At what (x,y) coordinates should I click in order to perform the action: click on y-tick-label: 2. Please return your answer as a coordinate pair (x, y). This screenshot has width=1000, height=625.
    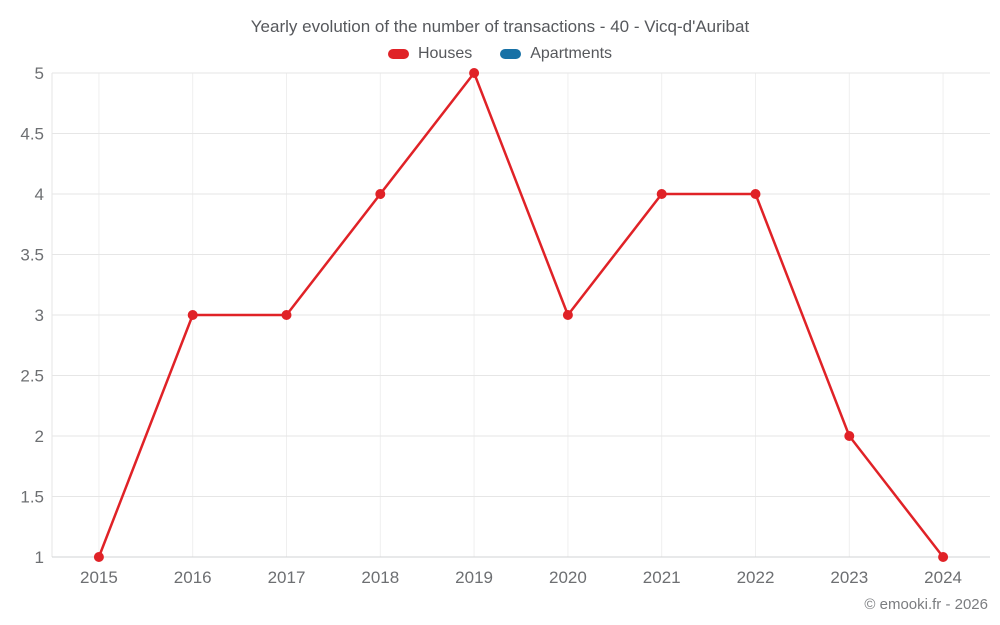
    Looking at the image, I should click on (39, 436).